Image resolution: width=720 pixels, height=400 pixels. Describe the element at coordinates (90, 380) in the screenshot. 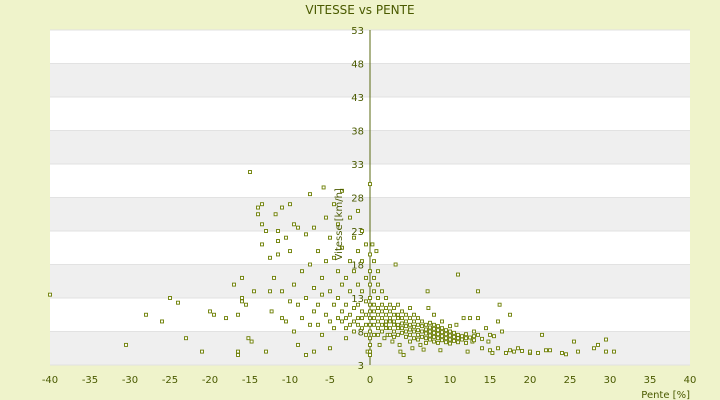

I see `x-tick-label: -35` at that location.